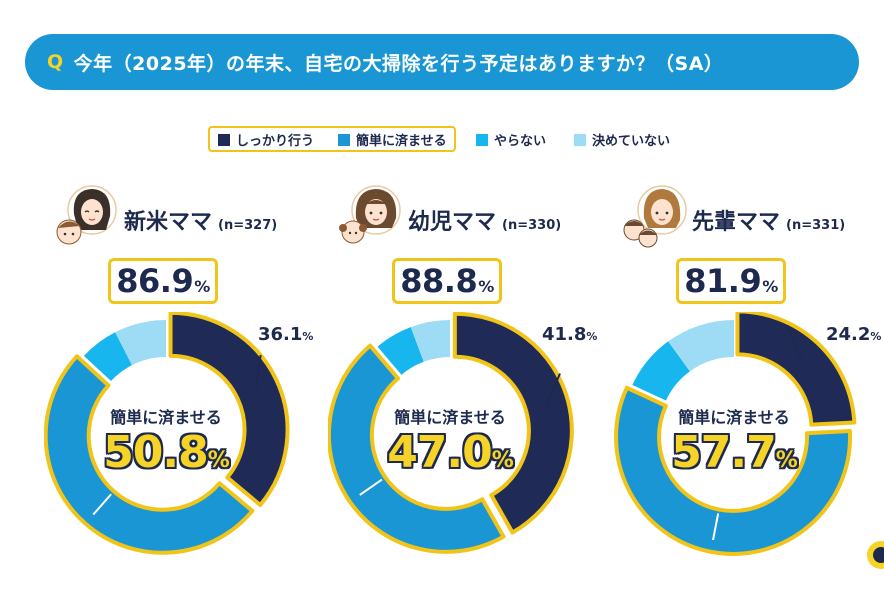  Describe the element at coordinates (166, 452) in the screenshot. I see `center-value: 50.8%` at that location.